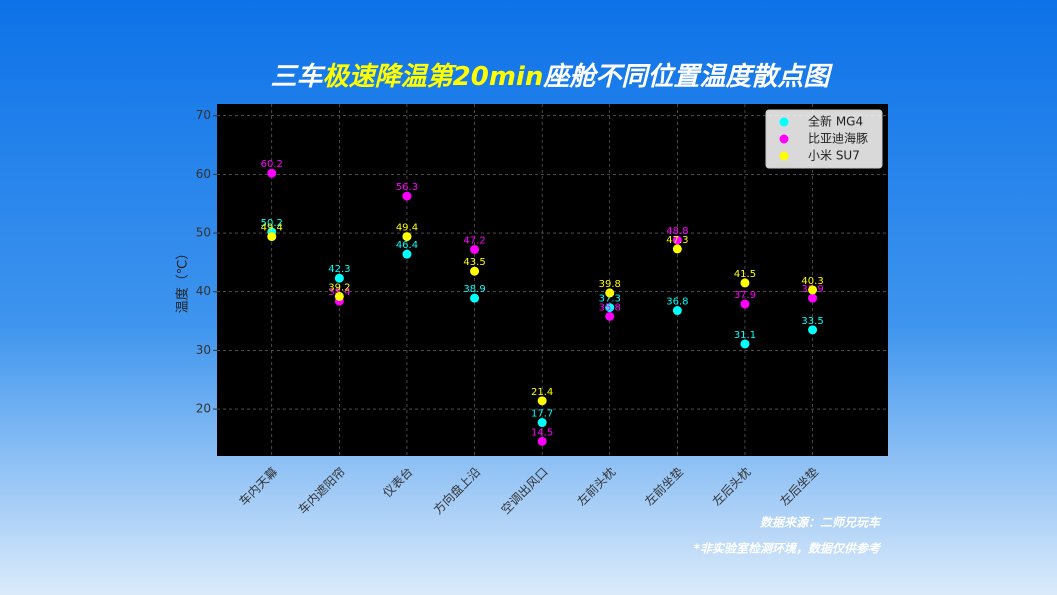 This screenshot has height=595, width=1057. I want to click on data-label: 47.3, so click(677, 240).